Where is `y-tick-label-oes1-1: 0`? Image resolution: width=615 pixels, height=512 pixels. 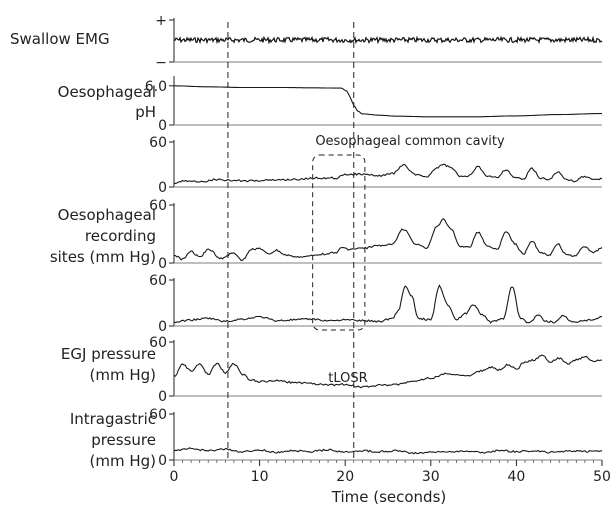
y-tick-label-oes1-1: 0 is located at coordinates (162, 188).